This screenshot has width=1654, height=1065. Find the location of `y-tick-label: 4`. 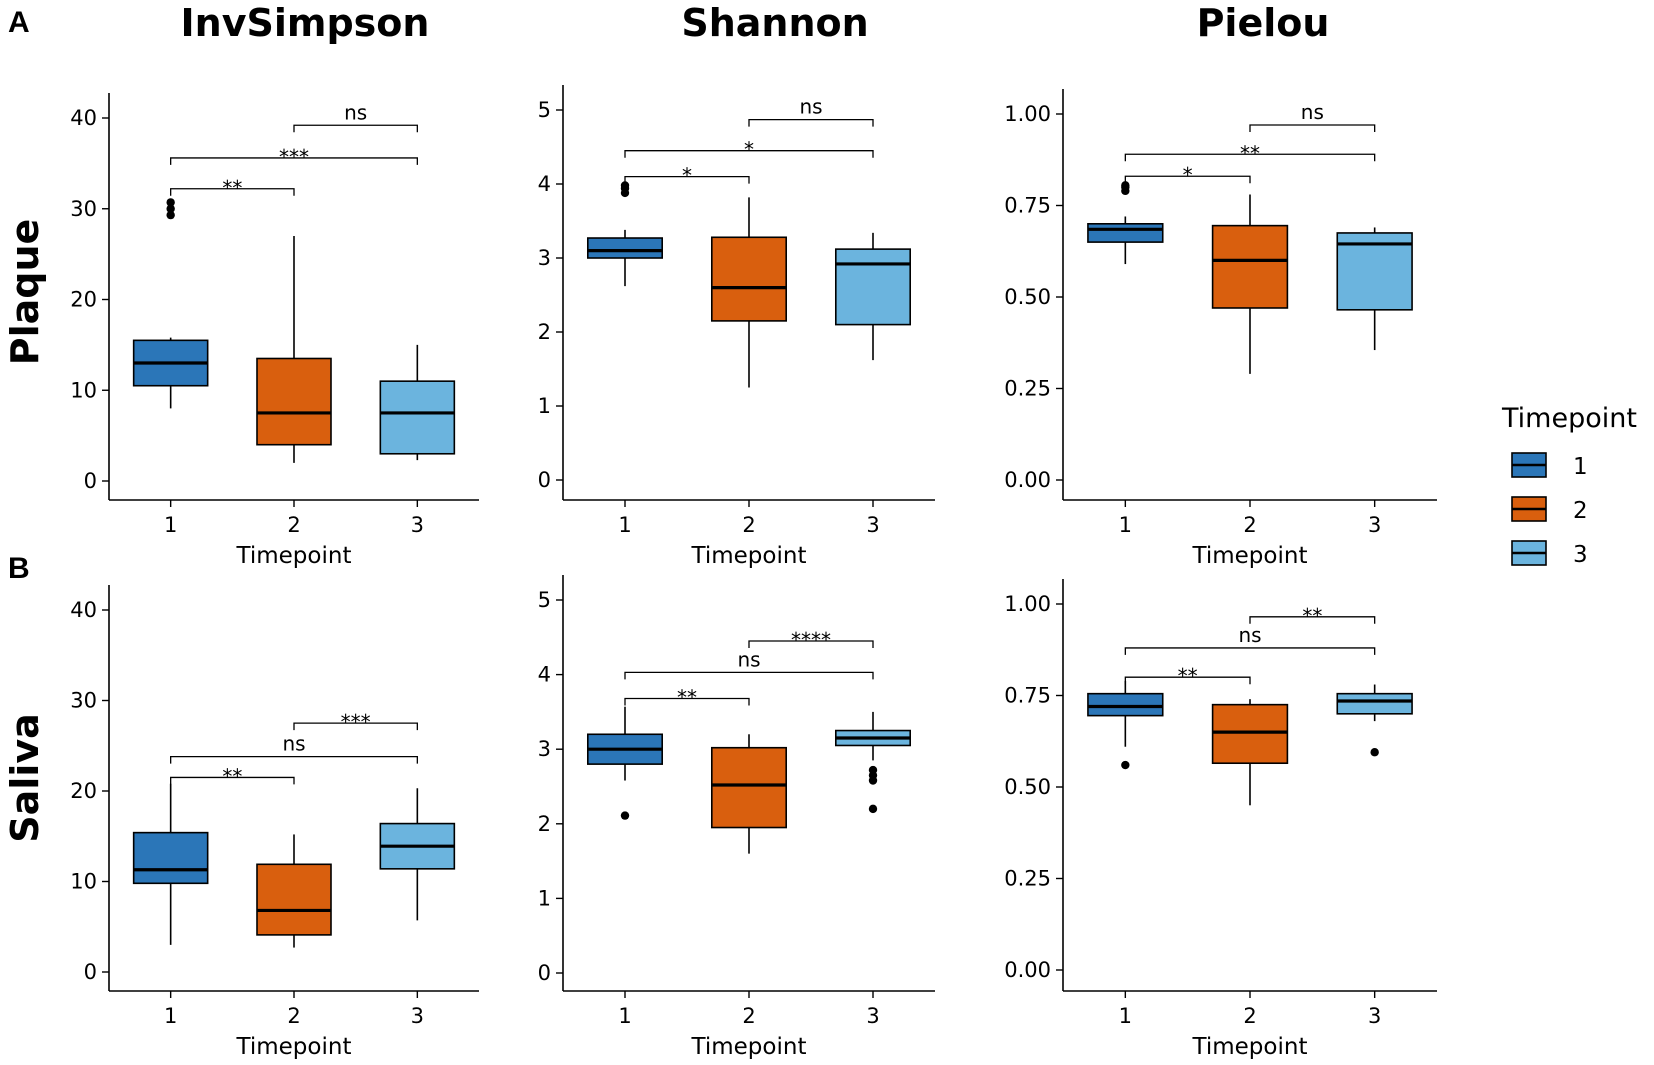

y-tick-label: 4 is located at coordinates (544, 675).